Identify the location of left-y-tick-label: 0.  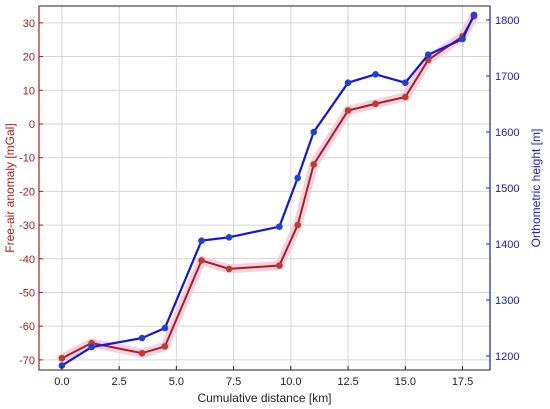
(32, 125).